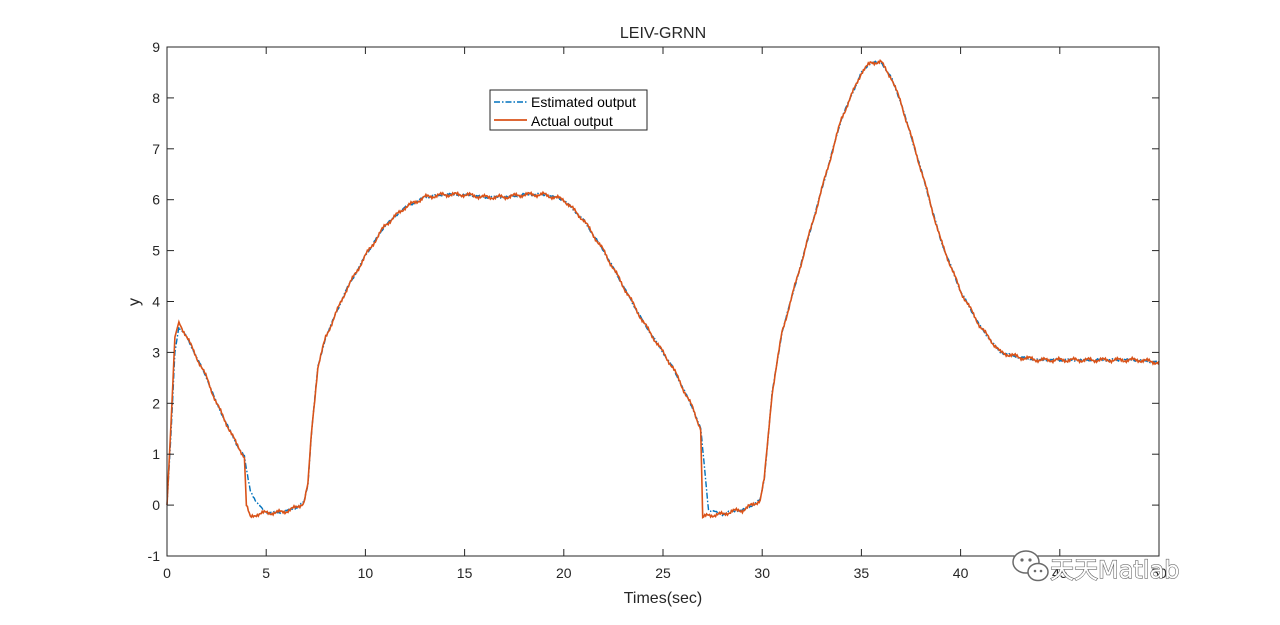  Describe the element at coordinates (961, 573) in the screenshot. I see `x-tick-label: 40` at that location.